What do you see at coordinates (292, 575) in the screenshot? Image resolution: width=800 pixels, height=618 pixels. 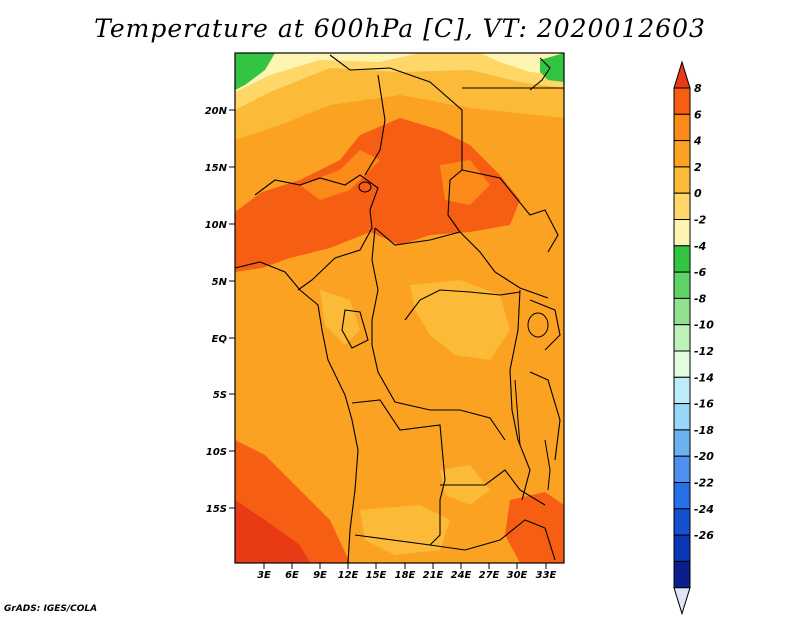 I see `lon-label: 6E` at bounding box center [292, 575].